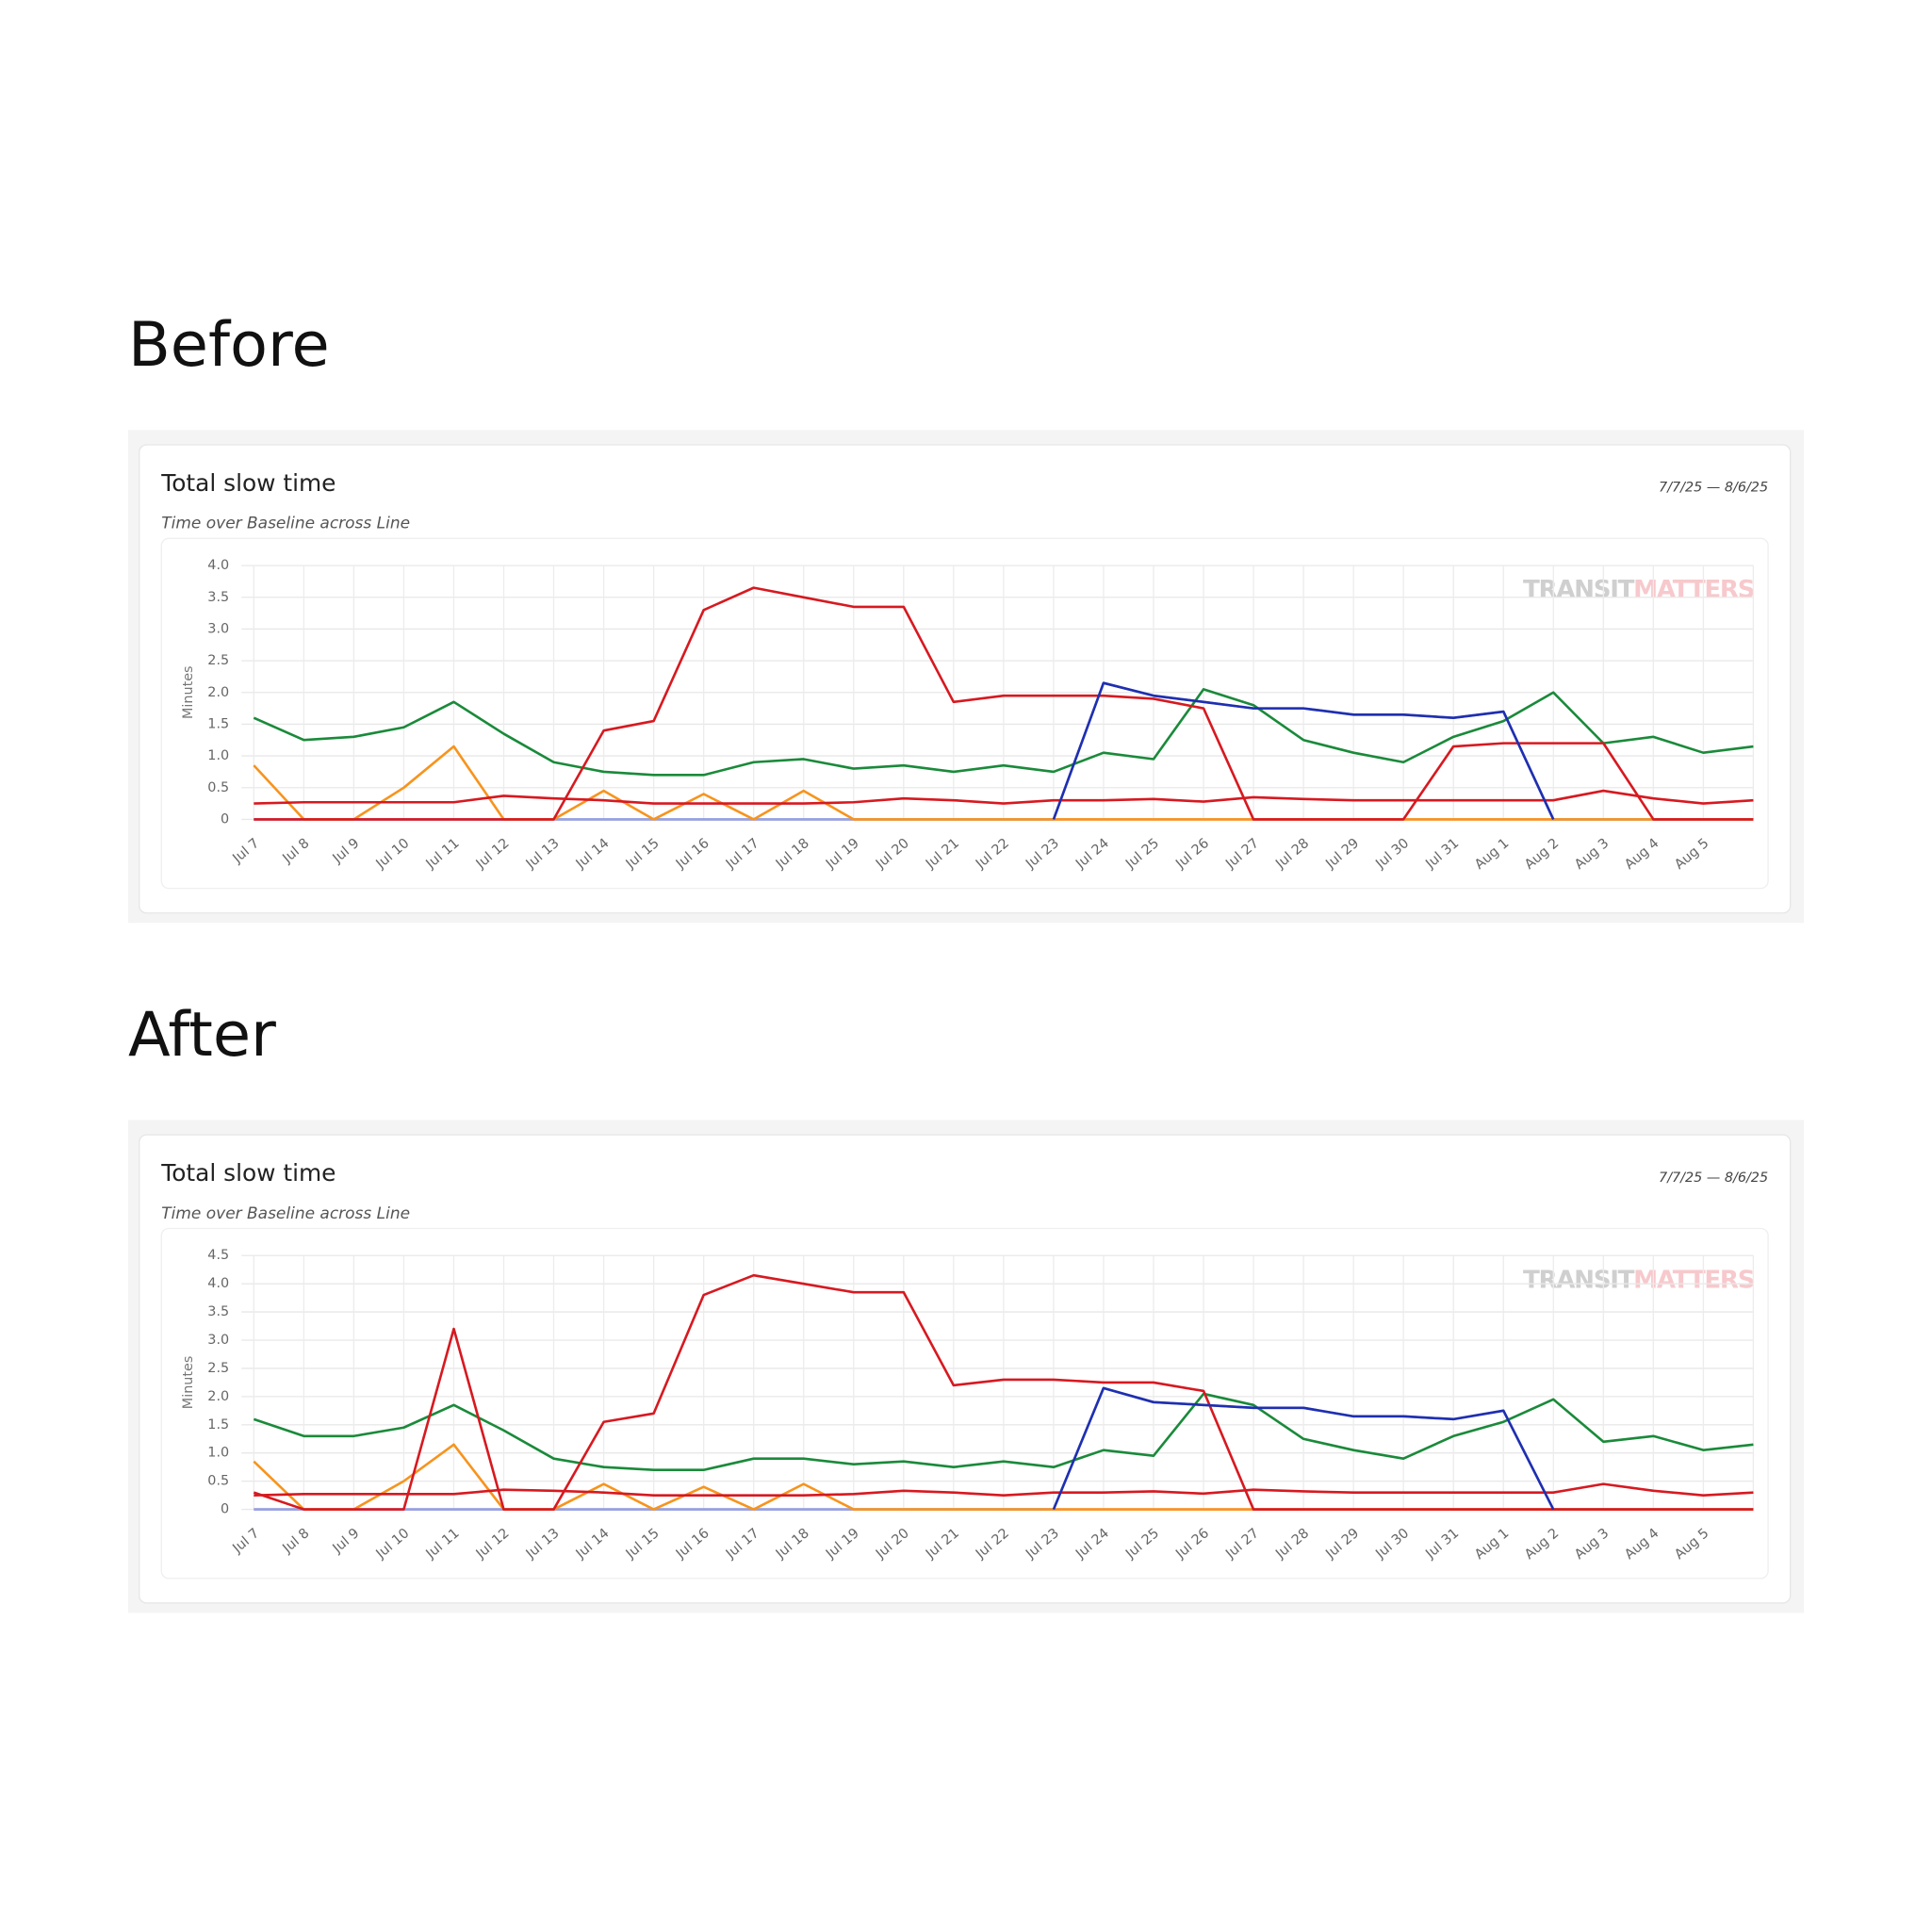  I want to click on section-heading: After, so click(202, 1035).